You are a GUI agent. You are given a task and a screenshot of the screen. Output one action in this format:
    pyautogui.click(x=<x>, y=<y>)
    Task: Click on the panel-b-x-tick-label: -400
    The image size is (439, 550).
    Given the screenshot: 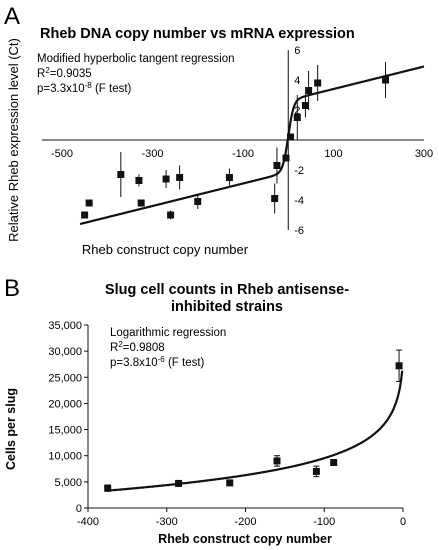 What is the action you would take?
    pyautogui.click(x=88, y=522)
    